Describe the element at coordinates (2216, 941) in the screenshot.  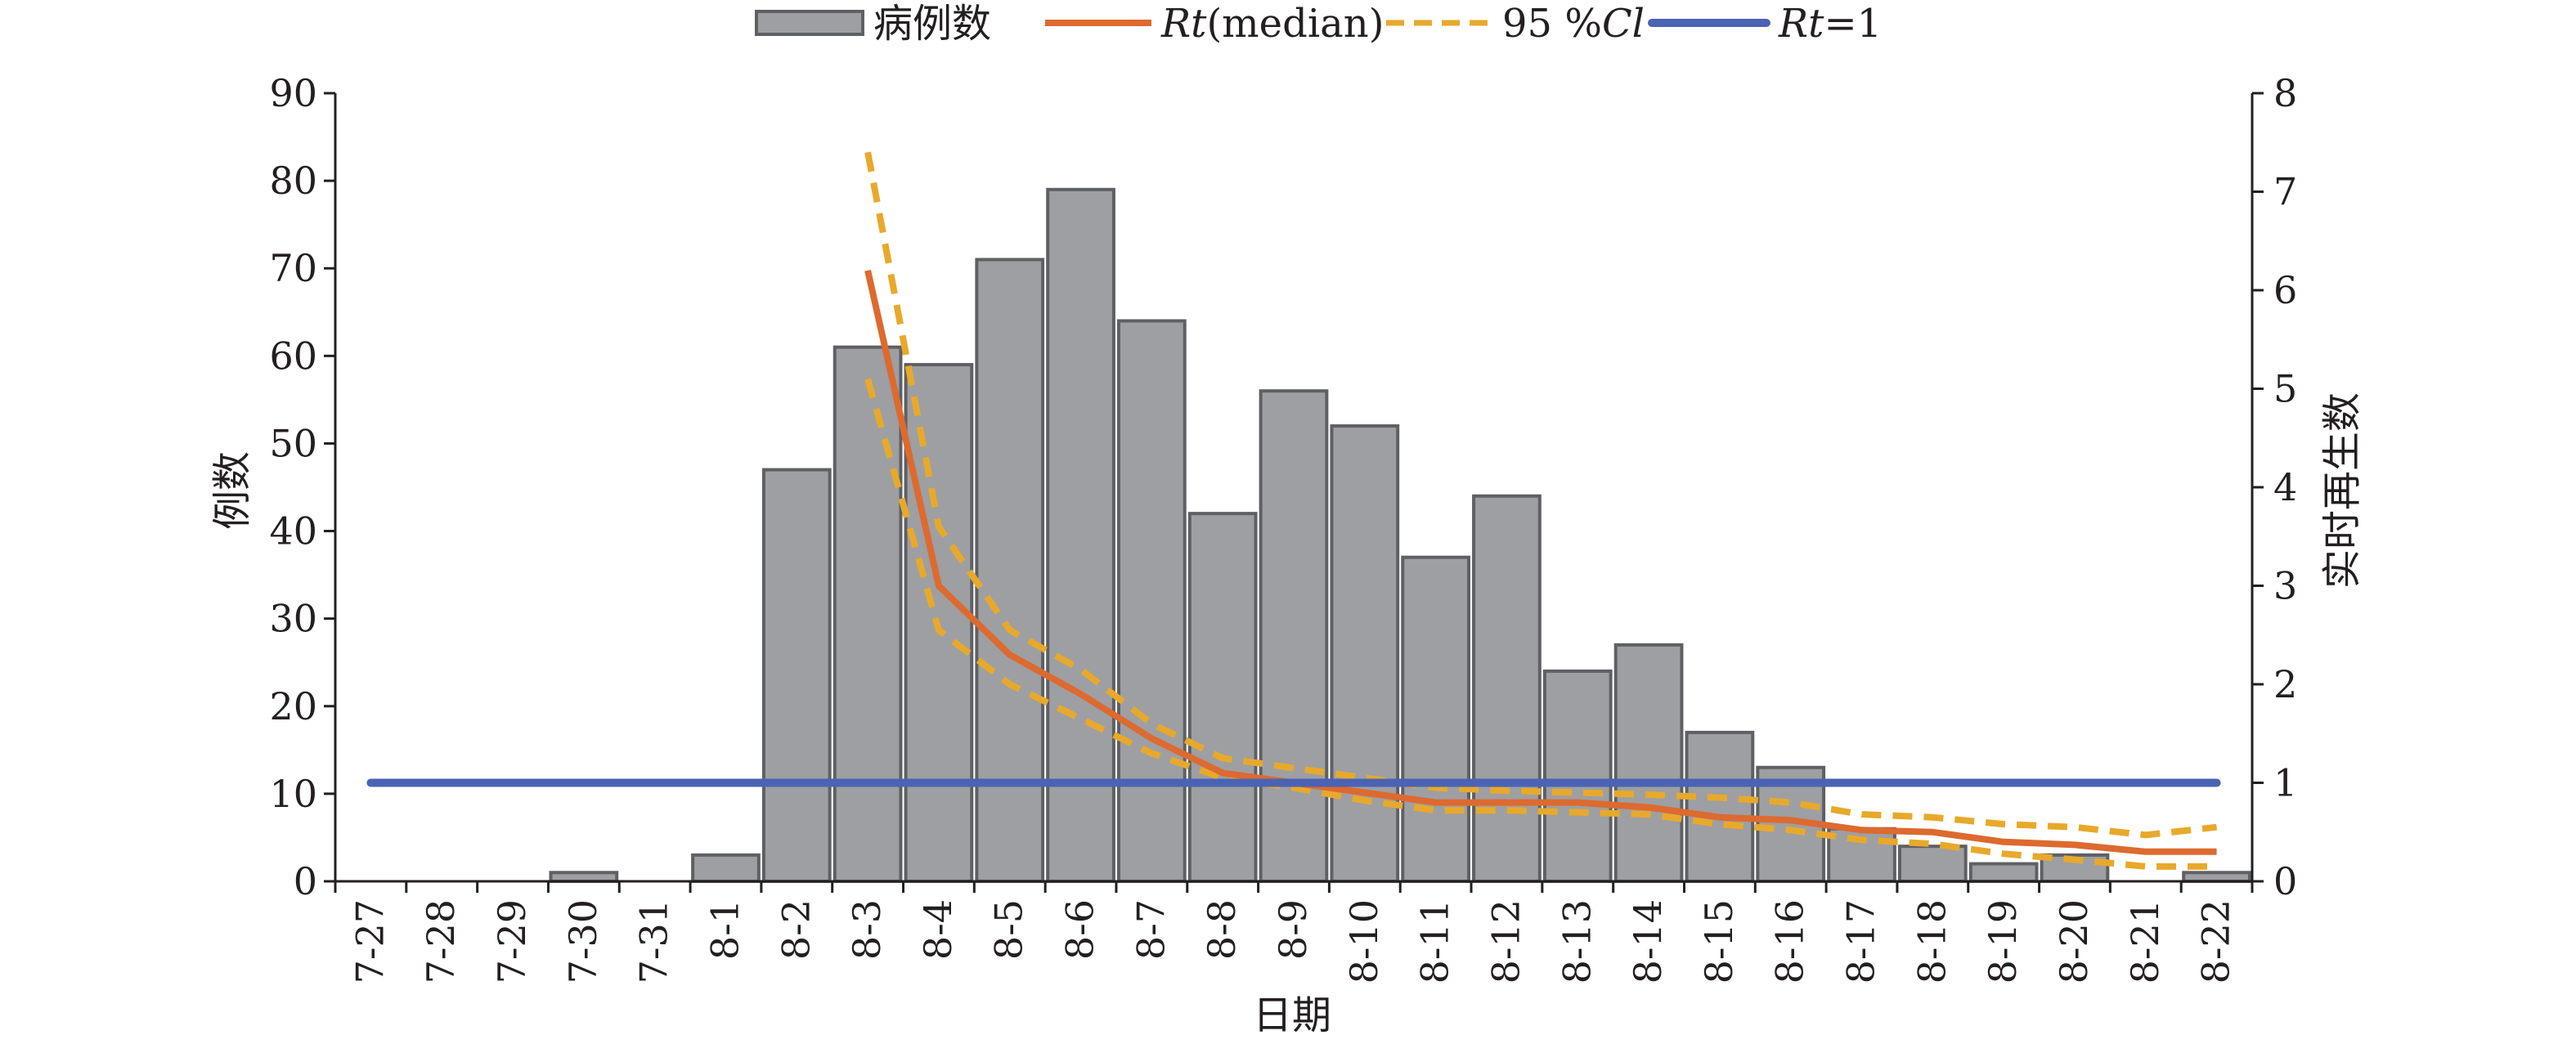
I see `x-tick-label-8-22: 8-22` at that location.